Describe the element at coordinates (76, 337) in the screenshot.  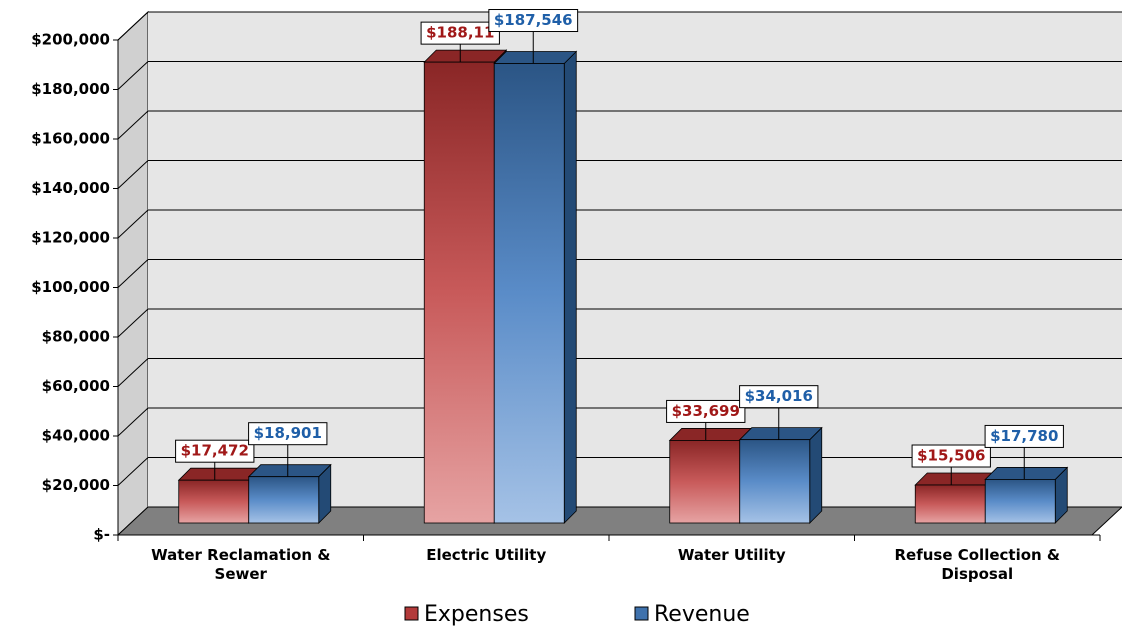
I see `y-tick-label: $80,000` at that location.